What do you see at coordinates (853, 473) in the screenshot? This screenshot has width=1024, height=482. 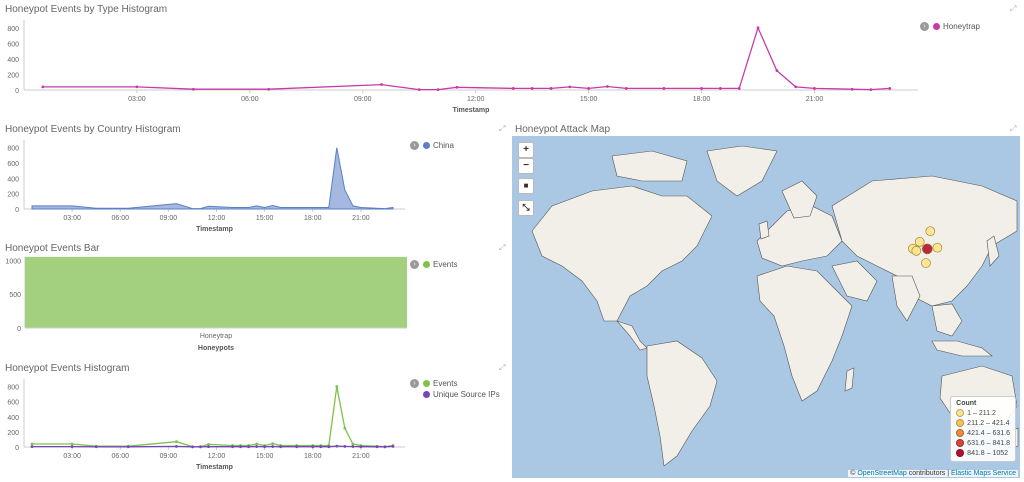 I see `attrib-prefix: ©` at bounding box center [853, 473].